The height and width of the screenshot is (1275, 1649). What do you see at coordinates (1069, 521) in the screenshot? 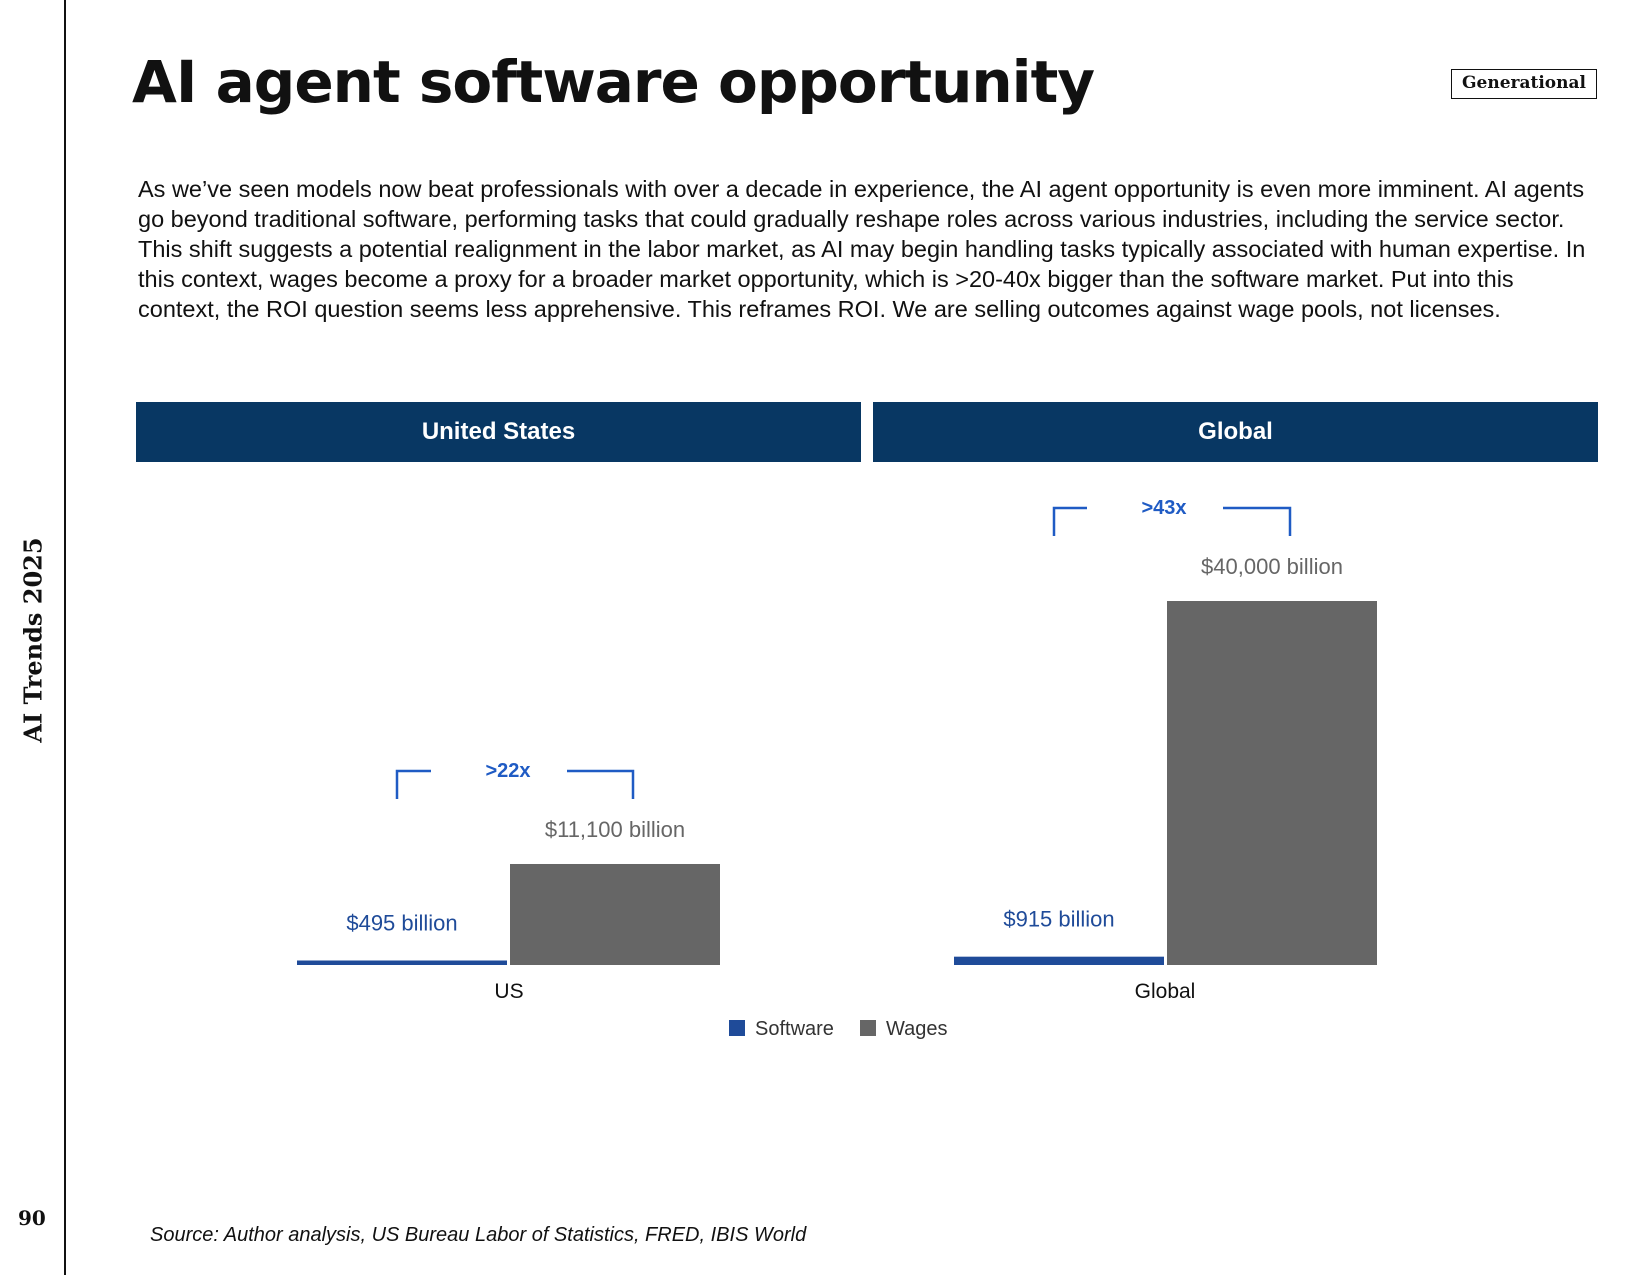
I see `bracket-left-global` at bounding box center [1069, 521].